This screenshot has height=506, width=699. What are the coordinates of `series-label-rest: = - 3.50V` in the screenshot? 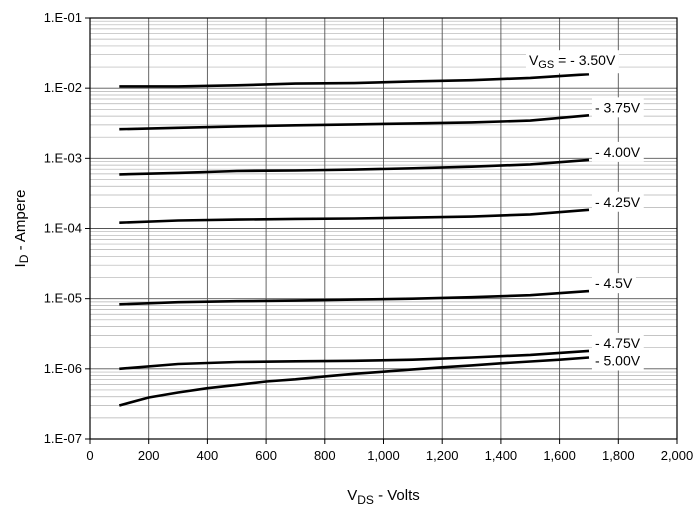 It's located at (585, 60).